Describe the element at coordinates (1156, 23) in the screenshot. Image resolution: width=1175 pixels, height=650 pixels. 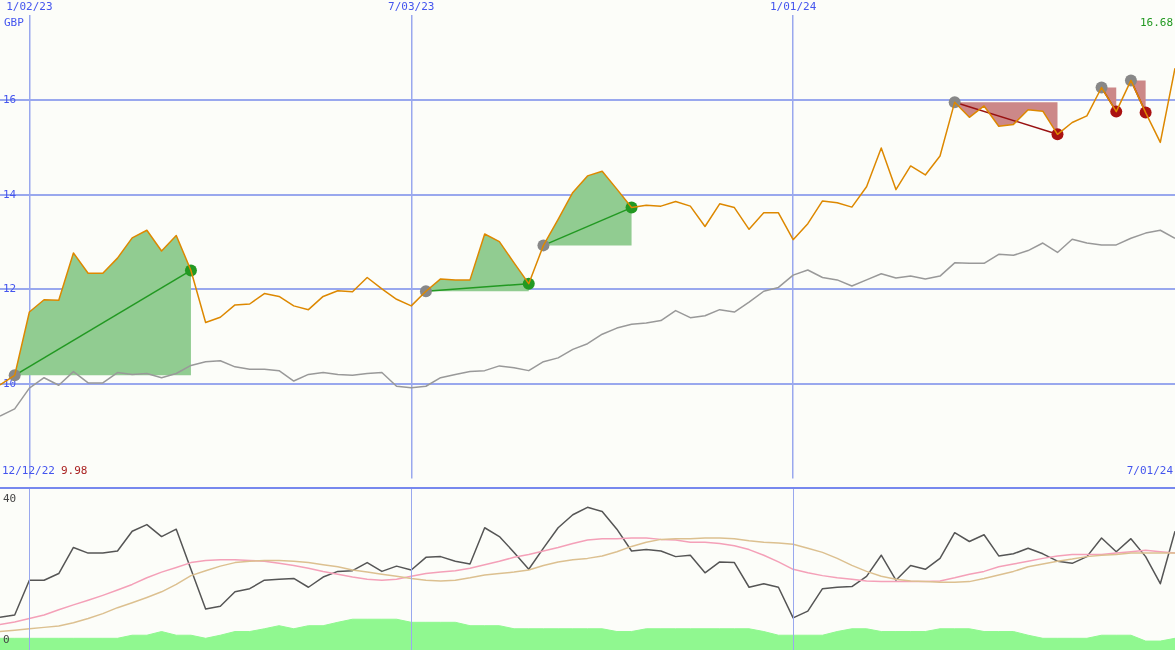
I see `annotation: 16.68` at that location.